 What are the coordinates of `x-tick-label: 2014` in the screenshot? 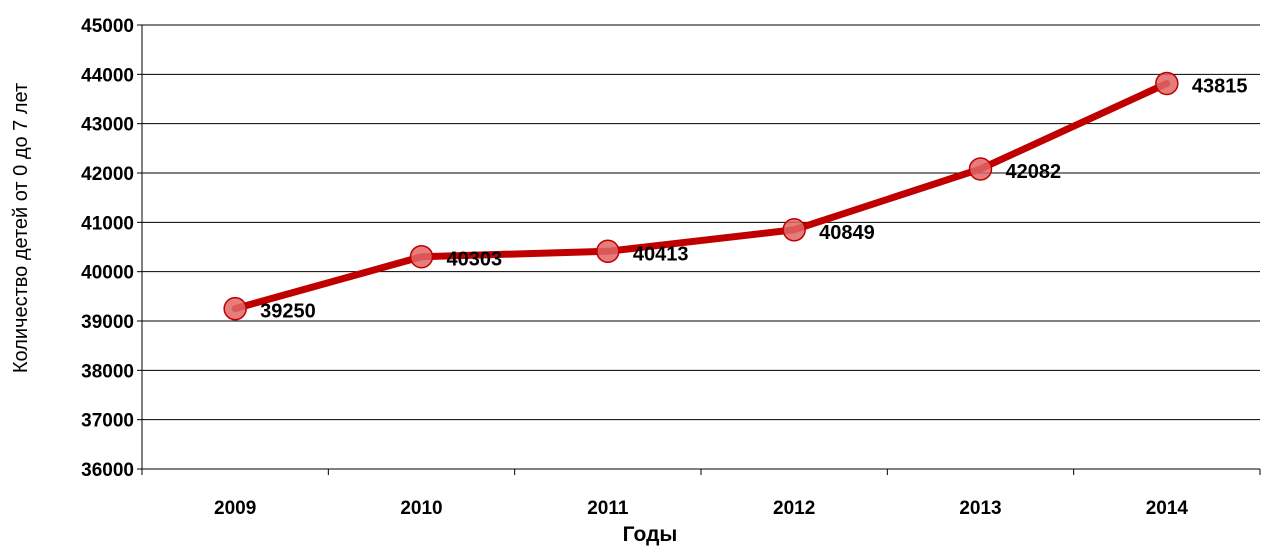 It's located at (1167, 508).